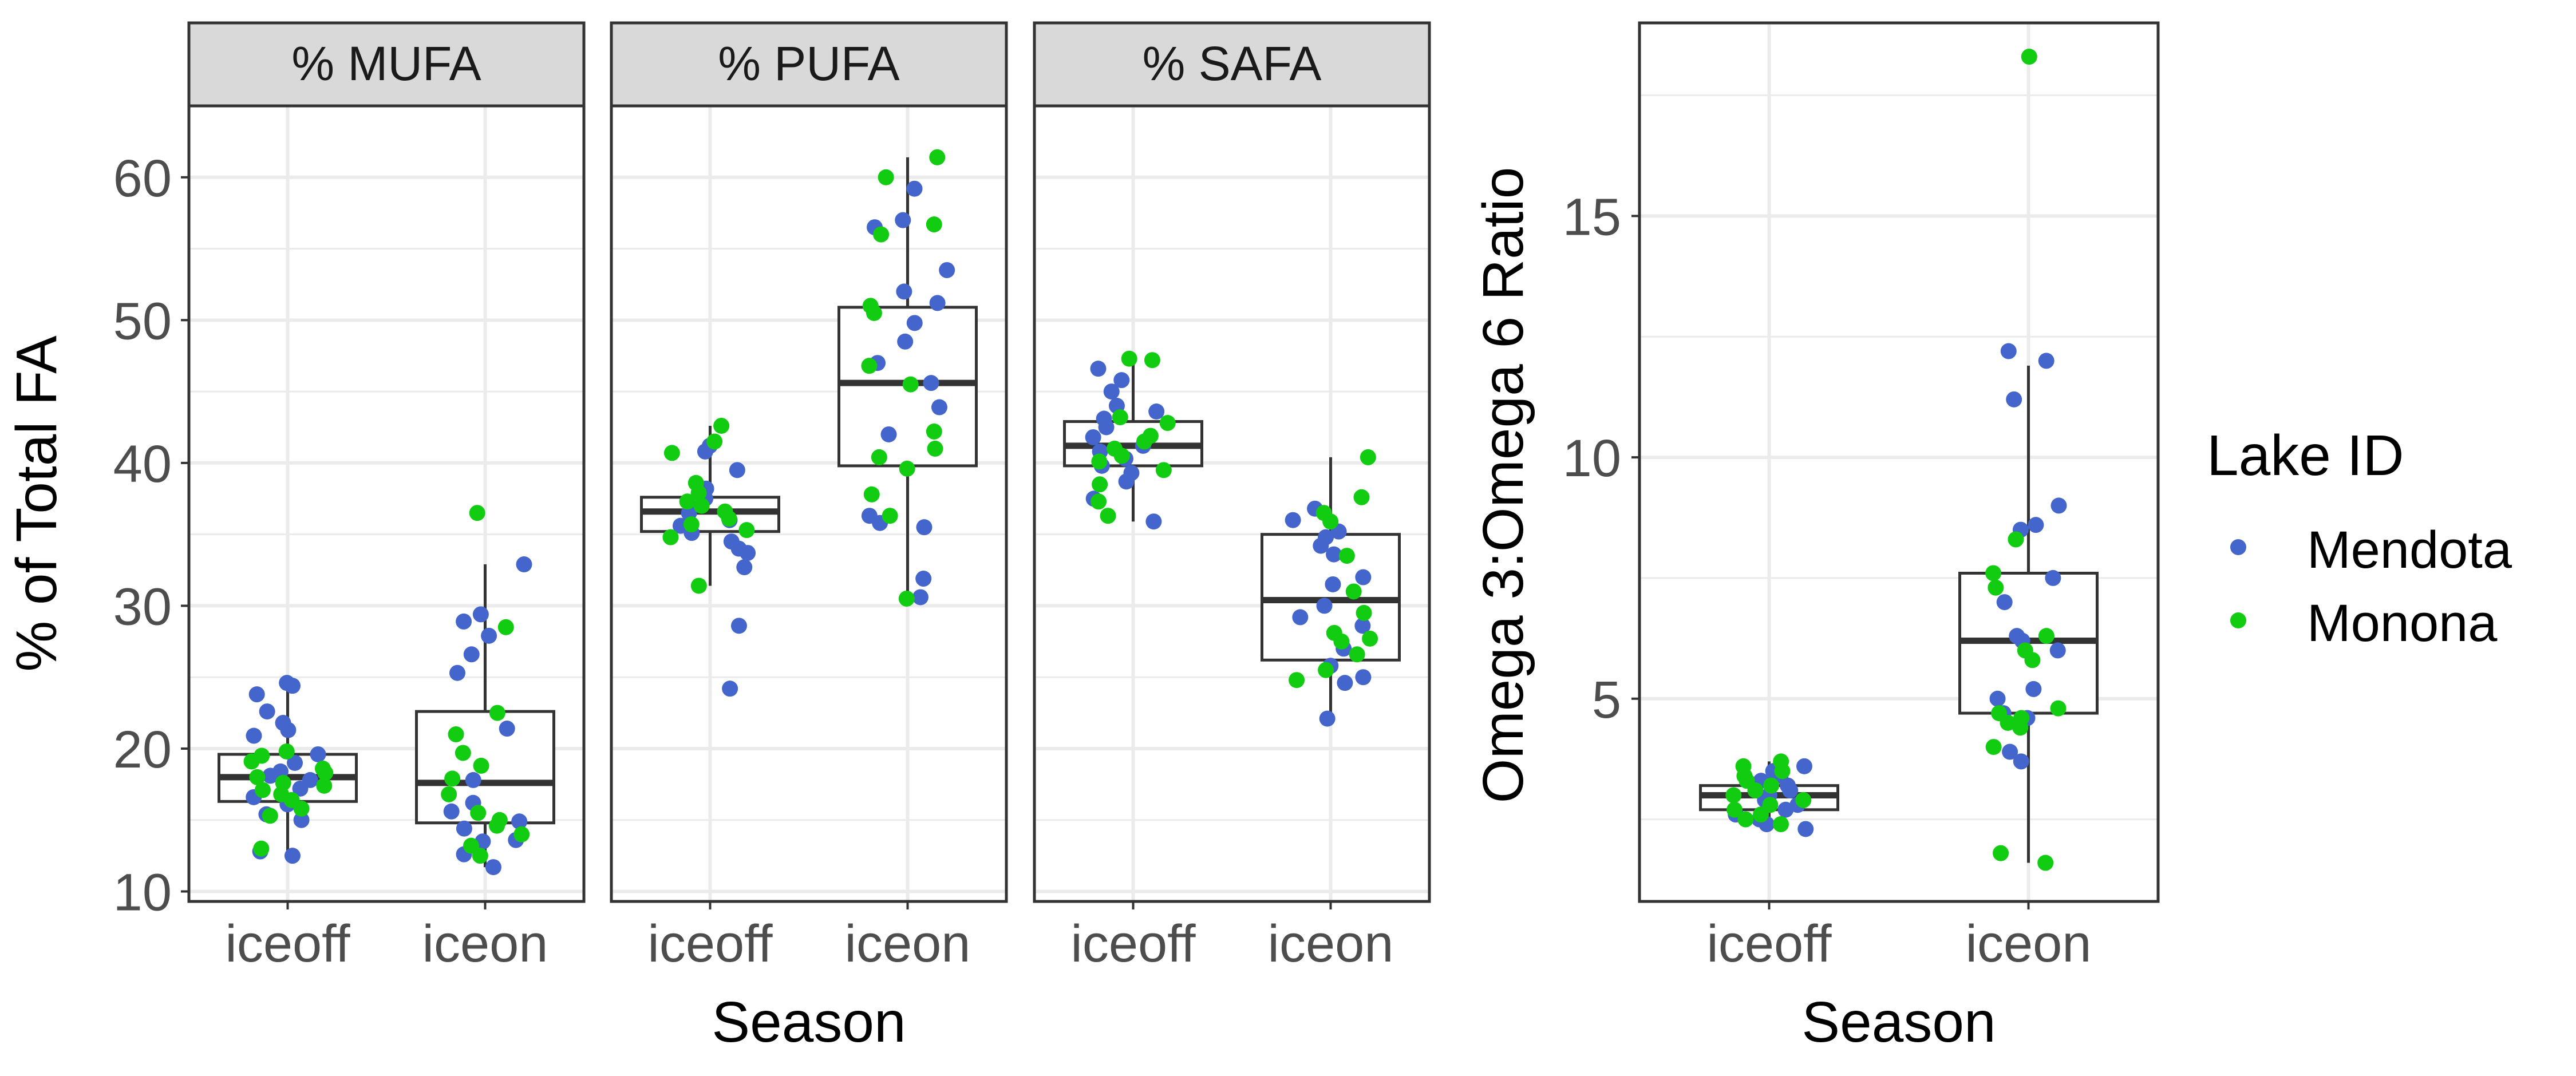 The image size is (2576, 1076). Describe the element at coordinates (808, 63) in the screenshot. I see `facet-strip-label: % PUFA` at that location.